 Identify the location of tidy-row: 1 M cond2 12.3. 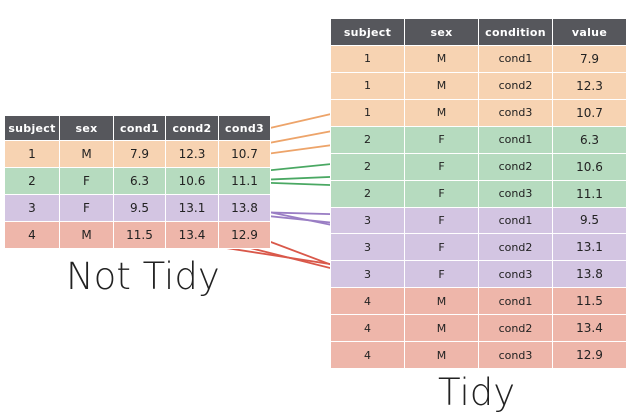
(478, 85).